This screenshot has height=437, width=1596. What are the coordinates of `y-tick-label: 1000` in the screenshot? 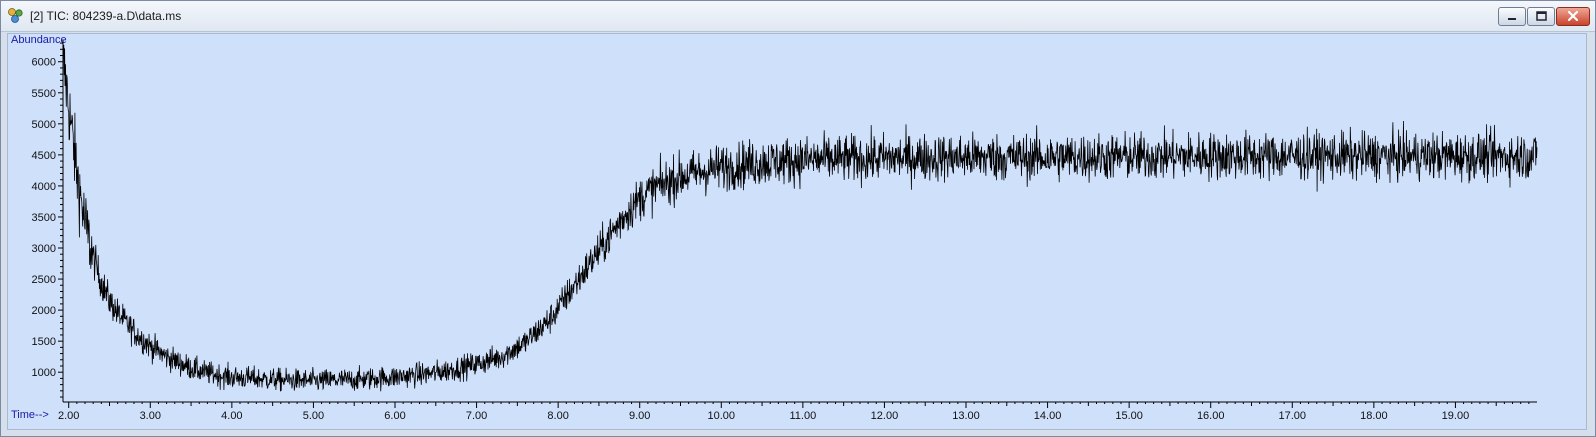 It's located at (44, 373).